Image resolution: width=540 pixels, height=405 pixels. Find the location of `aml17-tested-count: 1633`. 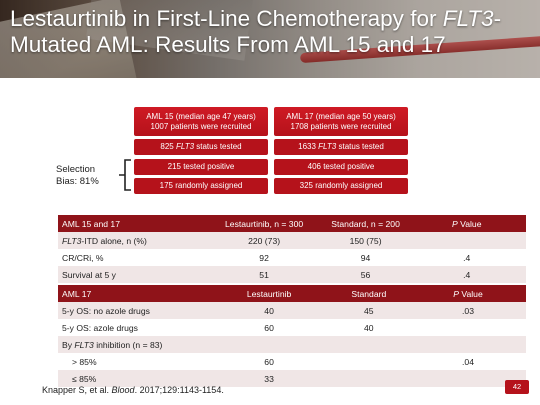

aml17-tested-count: 1633 is located at coordinates (308, 146).